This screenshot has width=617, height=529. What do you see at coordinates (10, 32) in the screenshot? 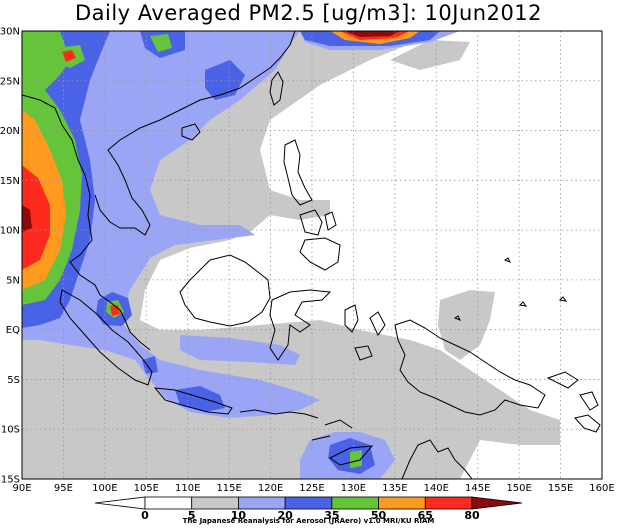
I see `lat-tick-label: 30N` at bounding box center [10, 32].